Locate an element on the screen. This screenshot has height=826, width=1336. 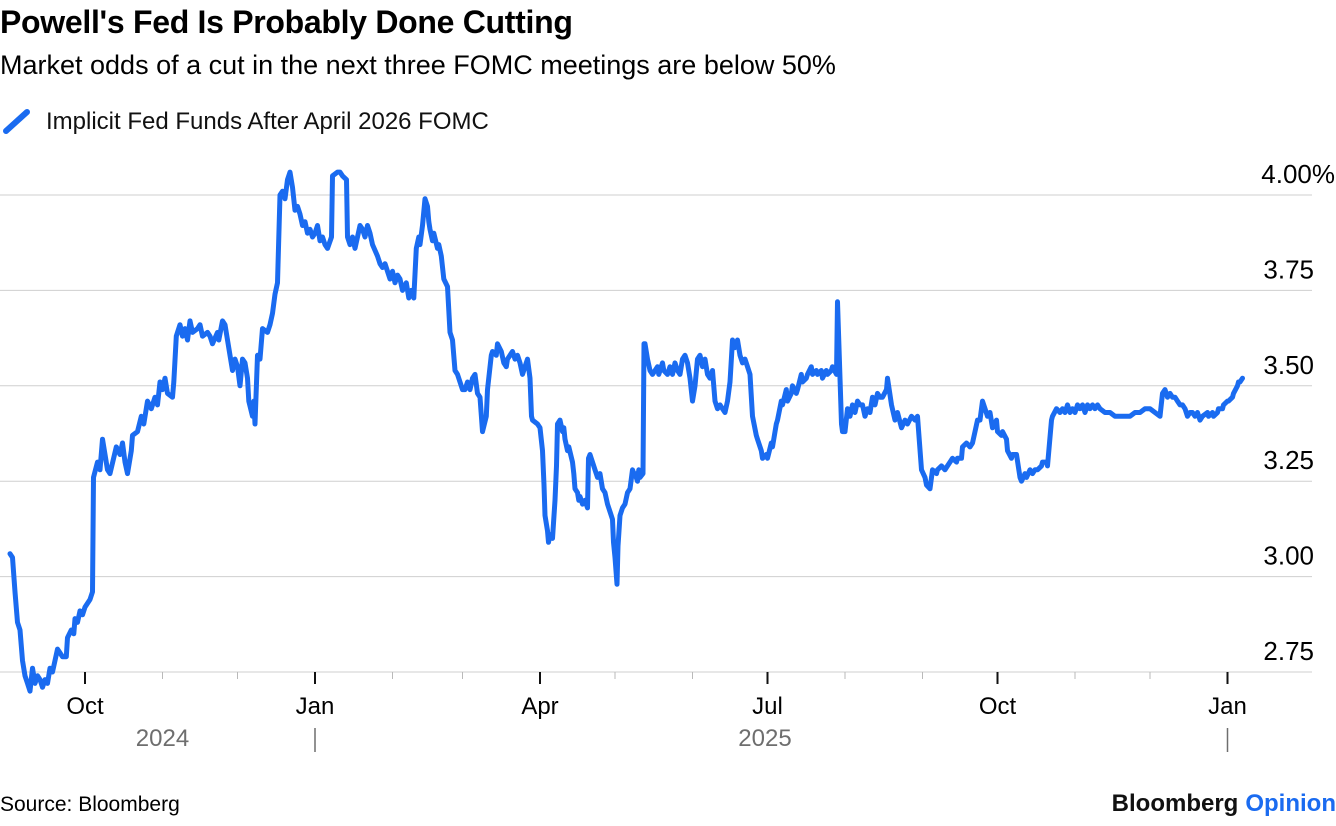
y-axis-label: 3.00 is located at coordinates (1288, 556).